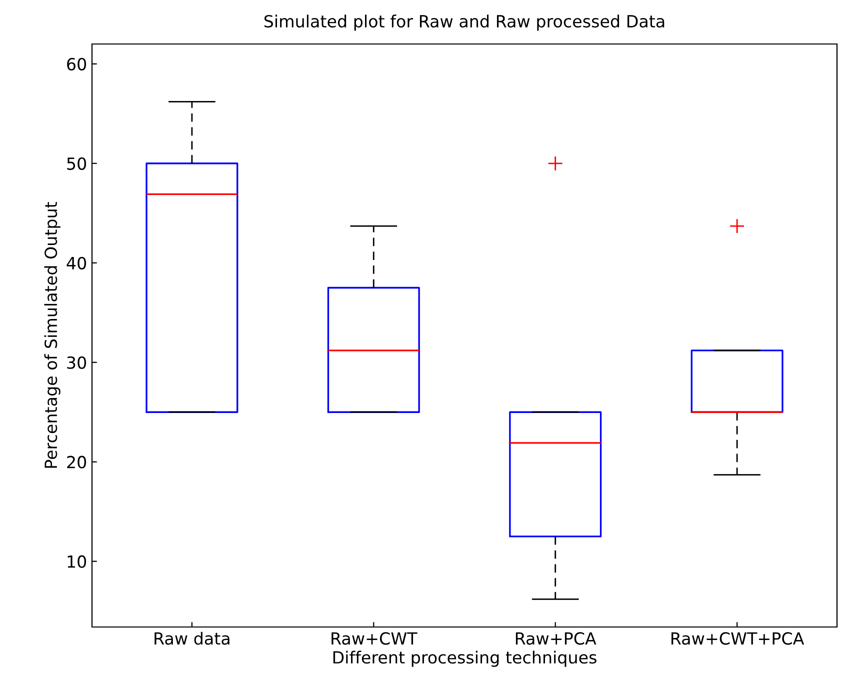  Describe the element at coordinates (76, 263) in the screenshot. I see `y-tick-label: 40` at that location.